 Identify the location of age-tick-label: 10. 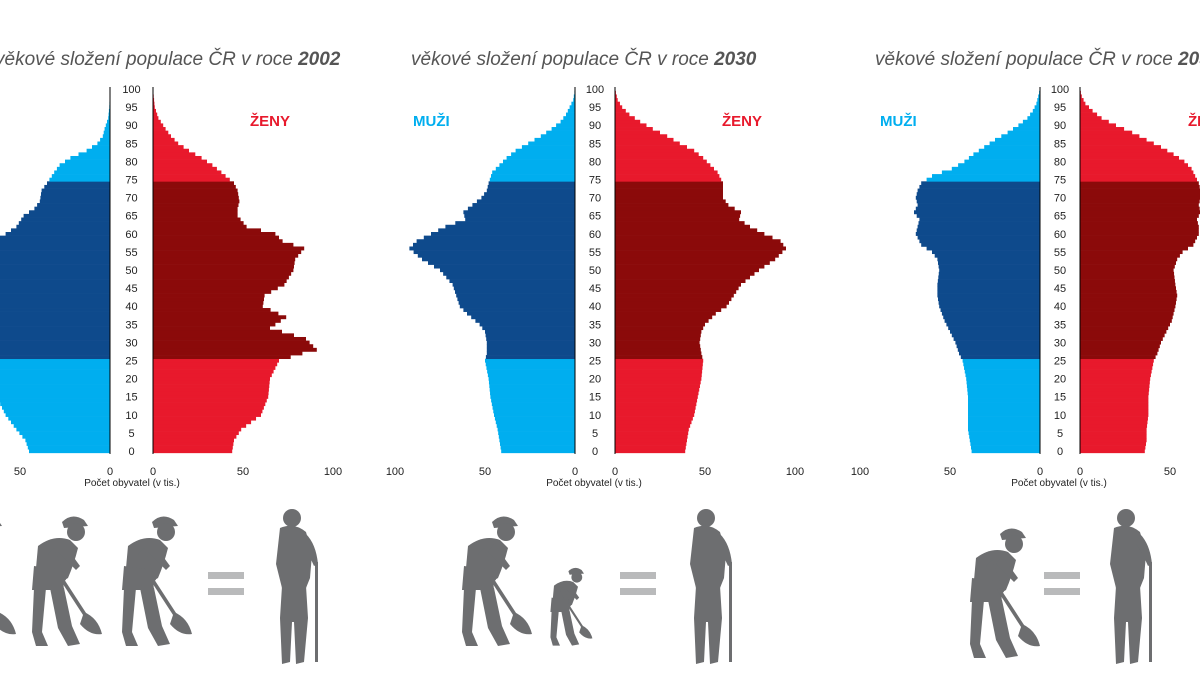
(595, 416).